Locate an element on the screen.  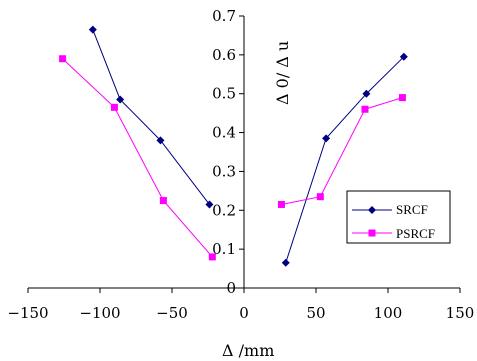
y-tick-label: 0.1 is located at coordinates (224, 249).